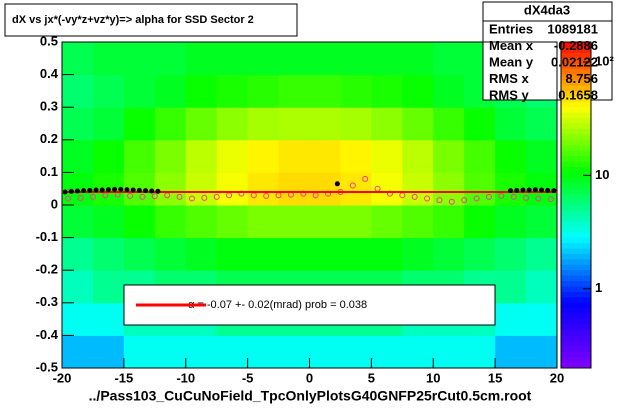 The image size is (620, 408). Describe the element at coordinates (547, 9) in the screenshot. I see `stats-title: dX4da3` at that location.